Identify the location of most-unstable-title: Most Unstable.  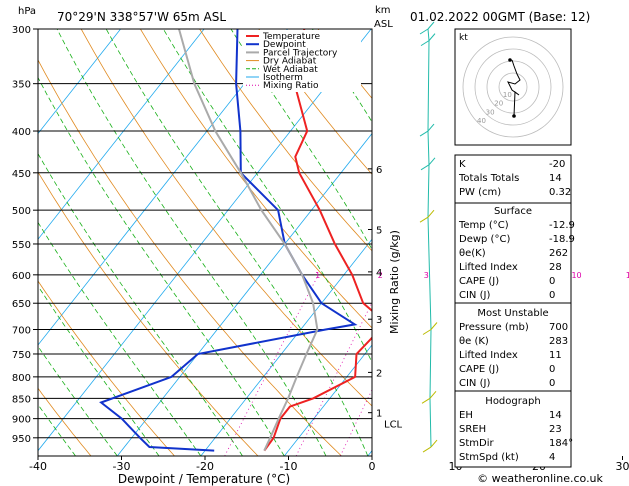
(512, 313).